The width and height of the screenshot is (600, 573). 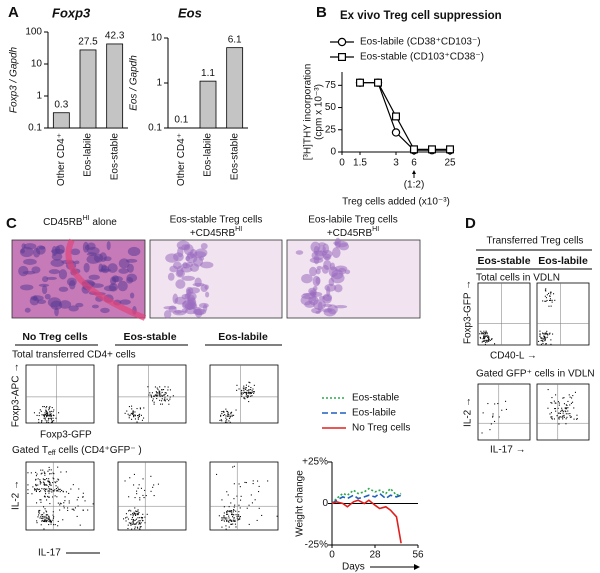 I want to click on panel-label: D, so click(x=470, y=223).